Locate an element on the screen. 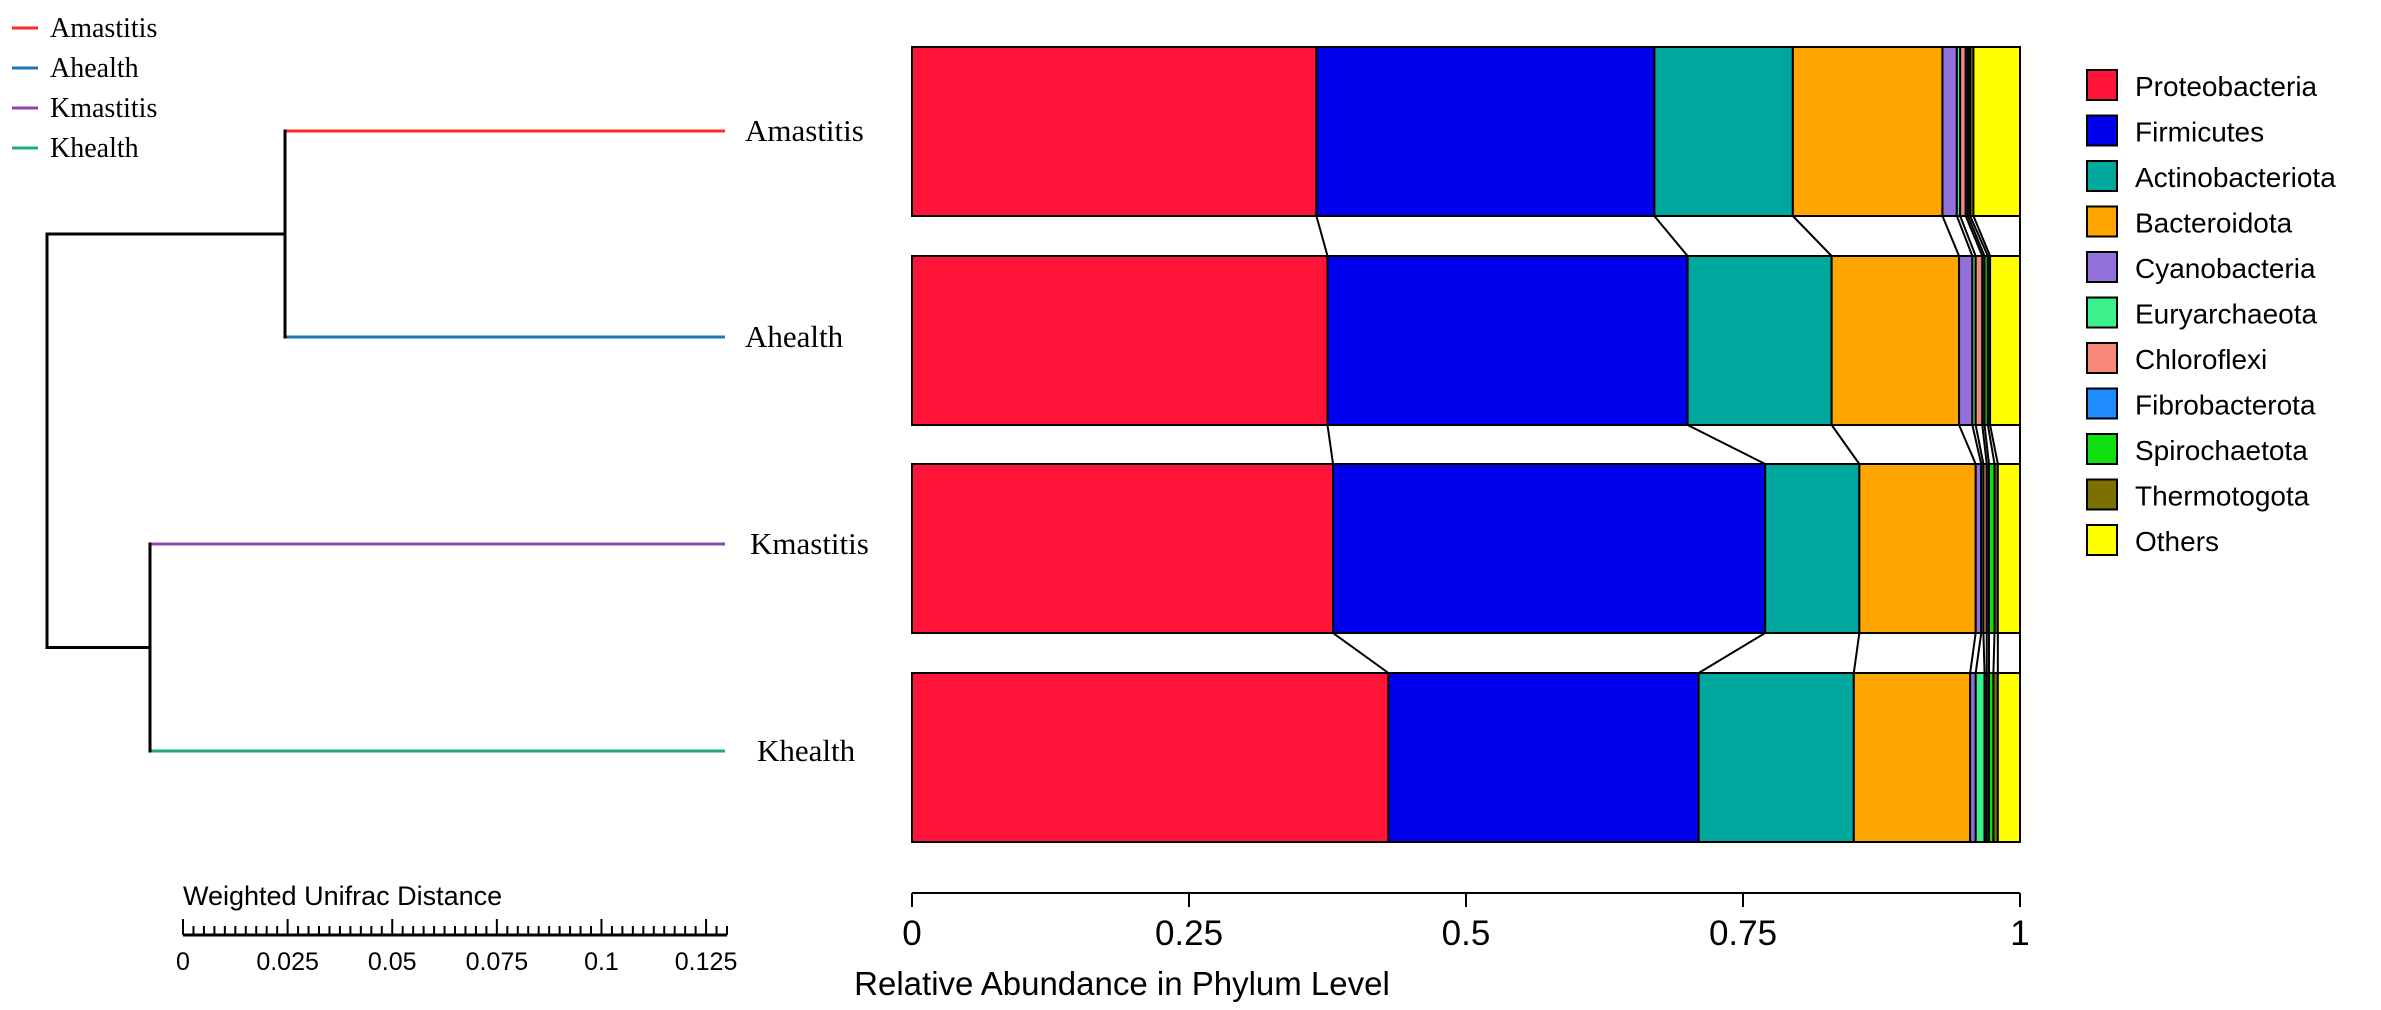 The image size is (2381, 1010). bar-segment-bacteroidota-khealth is located at coordinates (1912, 757).